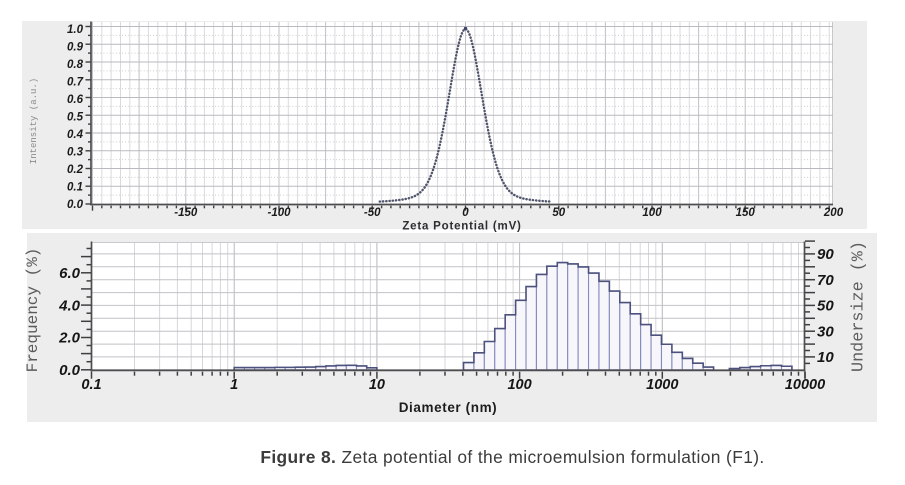 The height and width of the screenshot is (485, 905). What do you see at coordinates (34, 121) in the screenshot?
I see `svg-text: Intensity (a.u.)` at bounding box center [34, 121].